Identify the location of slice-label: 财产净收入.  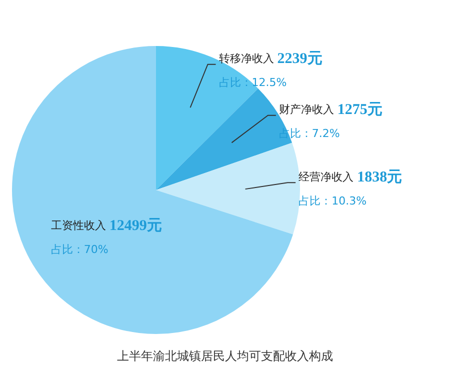
(308, 109).